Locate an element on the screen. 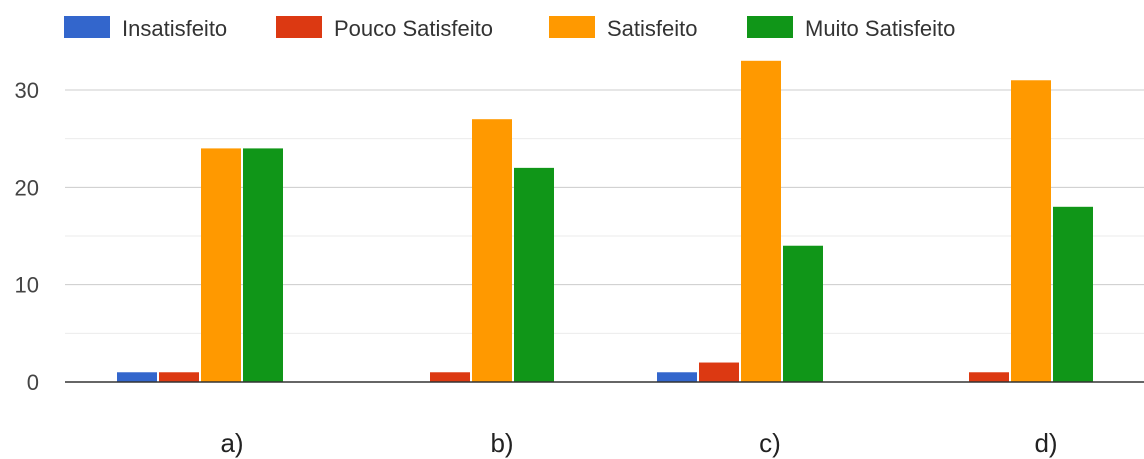  y-tick-label: 0 is located at coordinates (33, 382).